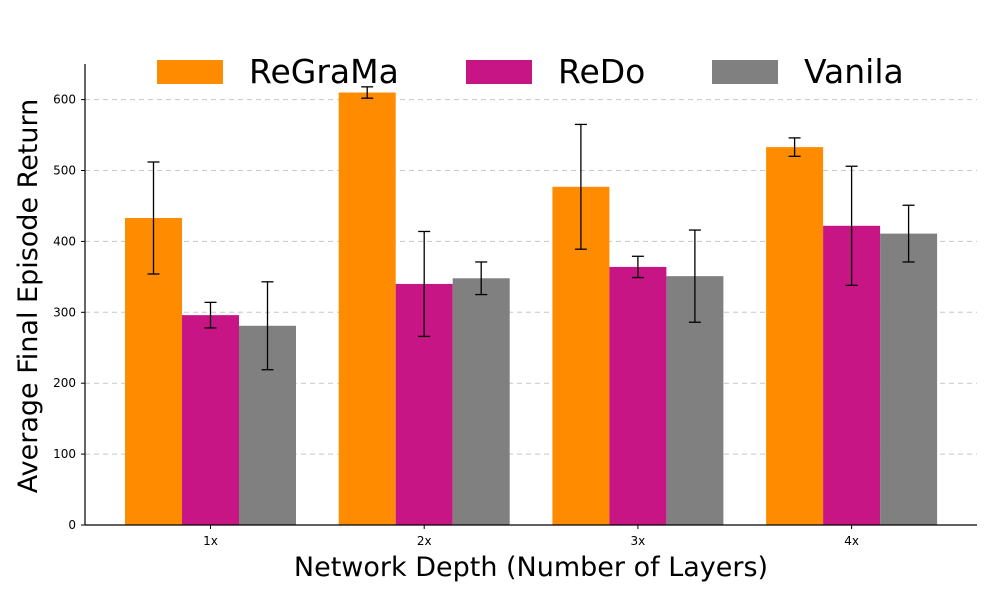 This screenshot has height=598, width=996. Describe the element at coordinates (210, 541) in the screenshot. I see `x-tick-label: 1x` at that location.